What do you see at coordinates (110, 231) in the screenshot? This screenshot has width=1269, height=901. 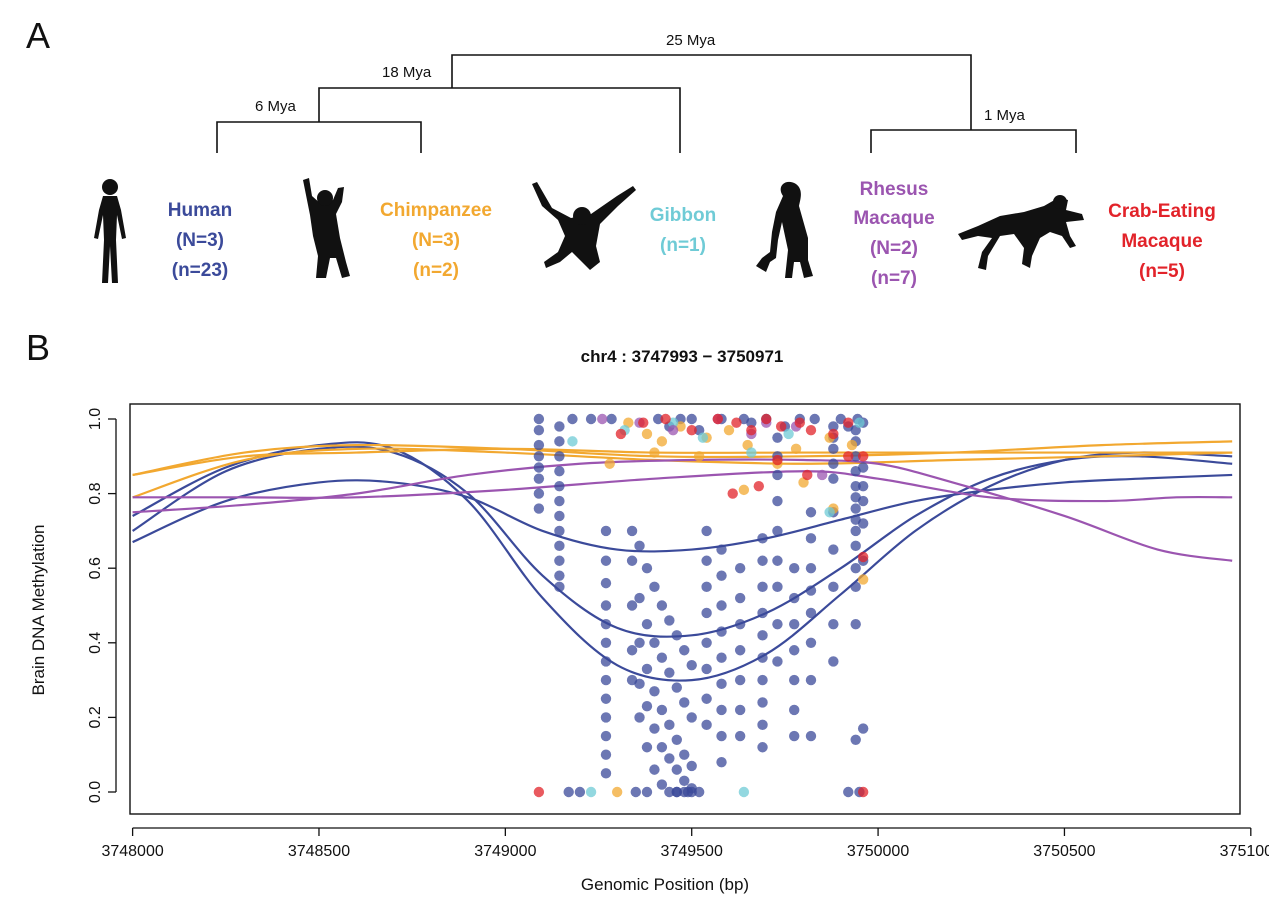 I see `human-silhouette-icon` at bounding box center [110, 231].